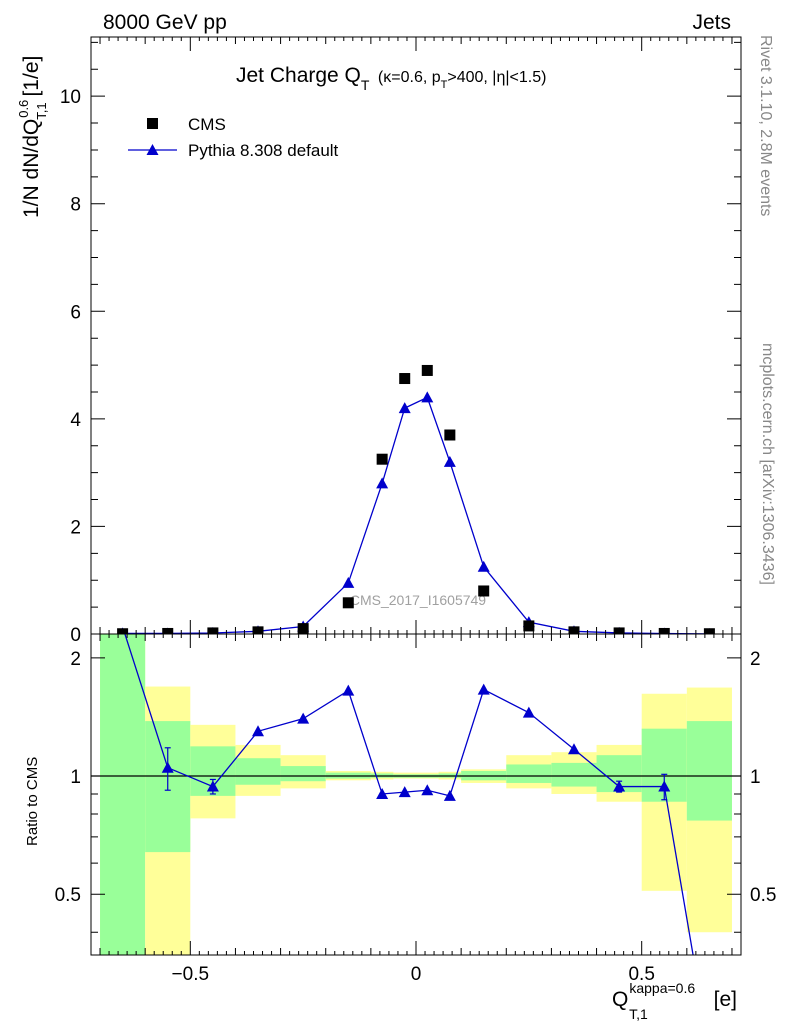 This screenshot has width=786, height=1024. What do you see at coordinates (620, 999) in the screenshot?
I see `x-axis-label-text: Q` at bounding box center [620, 999].